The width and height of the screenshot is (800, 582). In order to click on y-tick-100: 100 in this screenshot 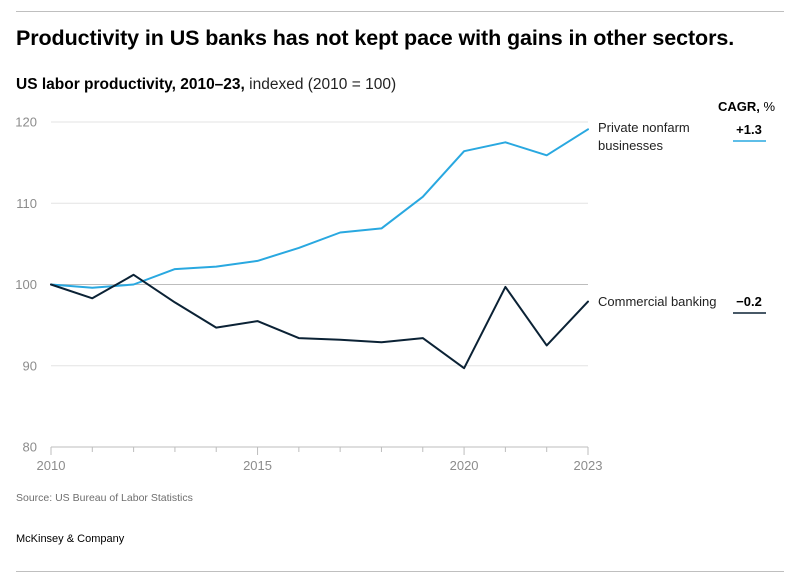, I will do `click(26, 284)`.